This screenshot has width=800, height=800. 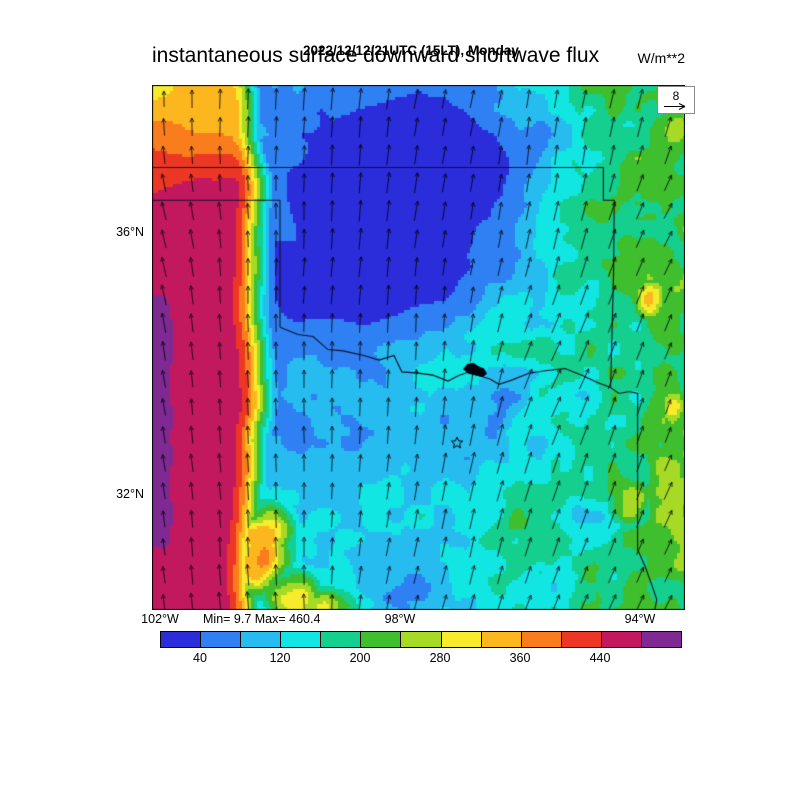 I want to click on lat-axis-label: 36°N, so click(x=130, y=232).